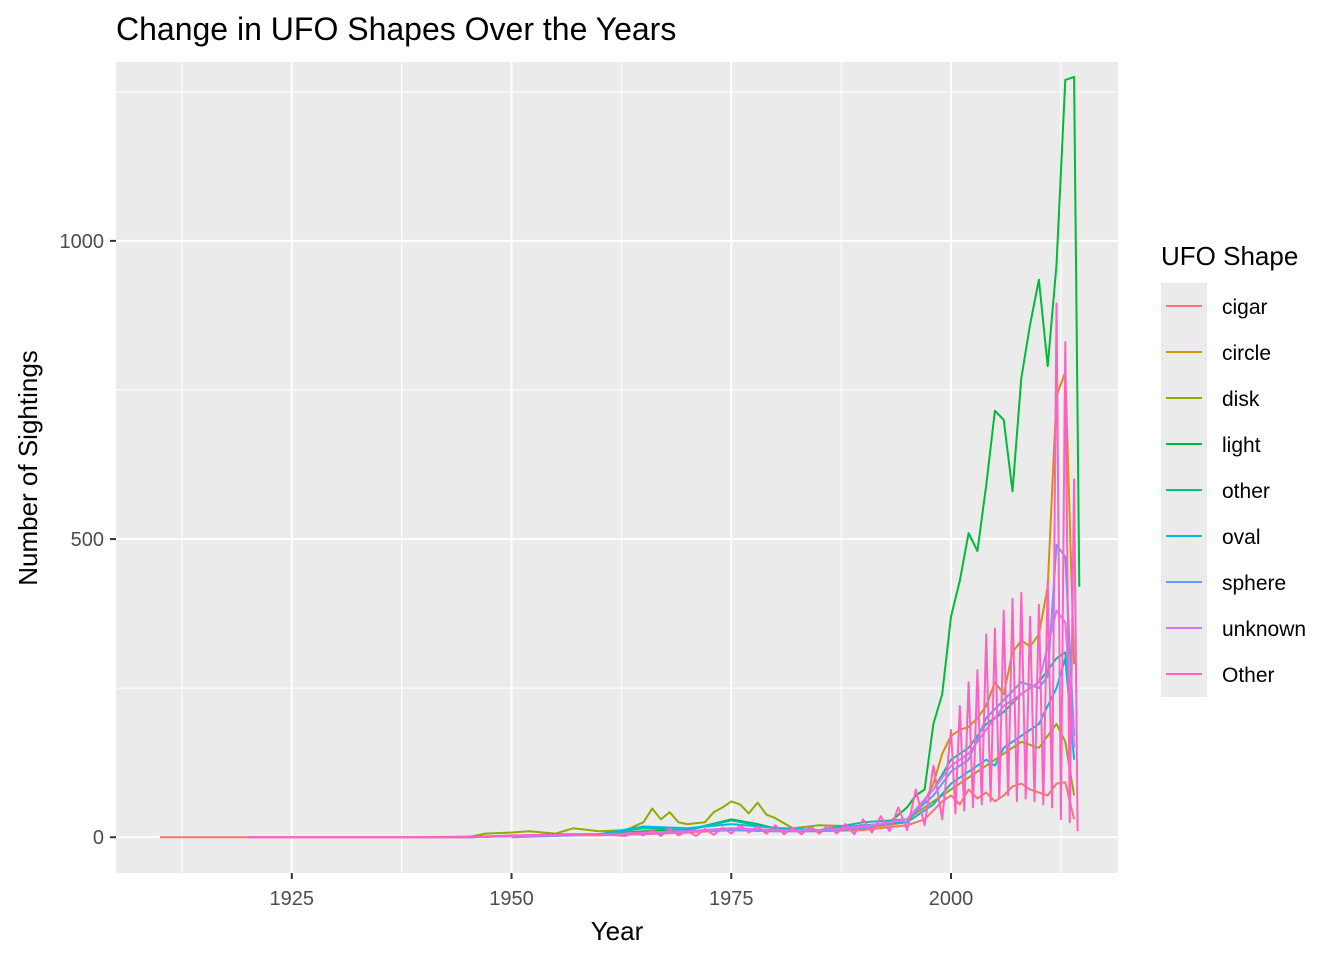 The width and height of the screenshot is (1344, 960). I want to click on x-axis-ticks: 1925 1950 1975 2000, so click(622, 891).